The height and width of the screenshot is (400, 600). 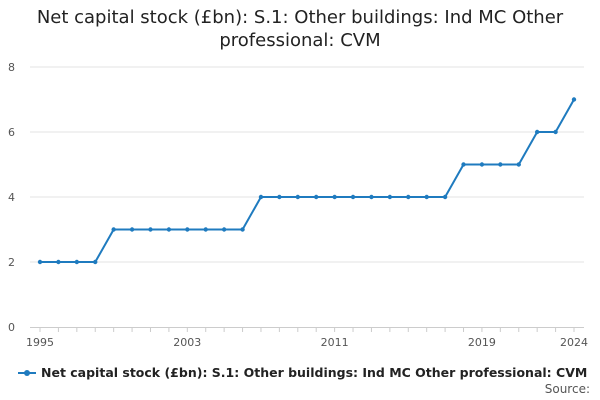 I want to click on chart-title-line-2: professional: CVM, so click(x=300, y=40).